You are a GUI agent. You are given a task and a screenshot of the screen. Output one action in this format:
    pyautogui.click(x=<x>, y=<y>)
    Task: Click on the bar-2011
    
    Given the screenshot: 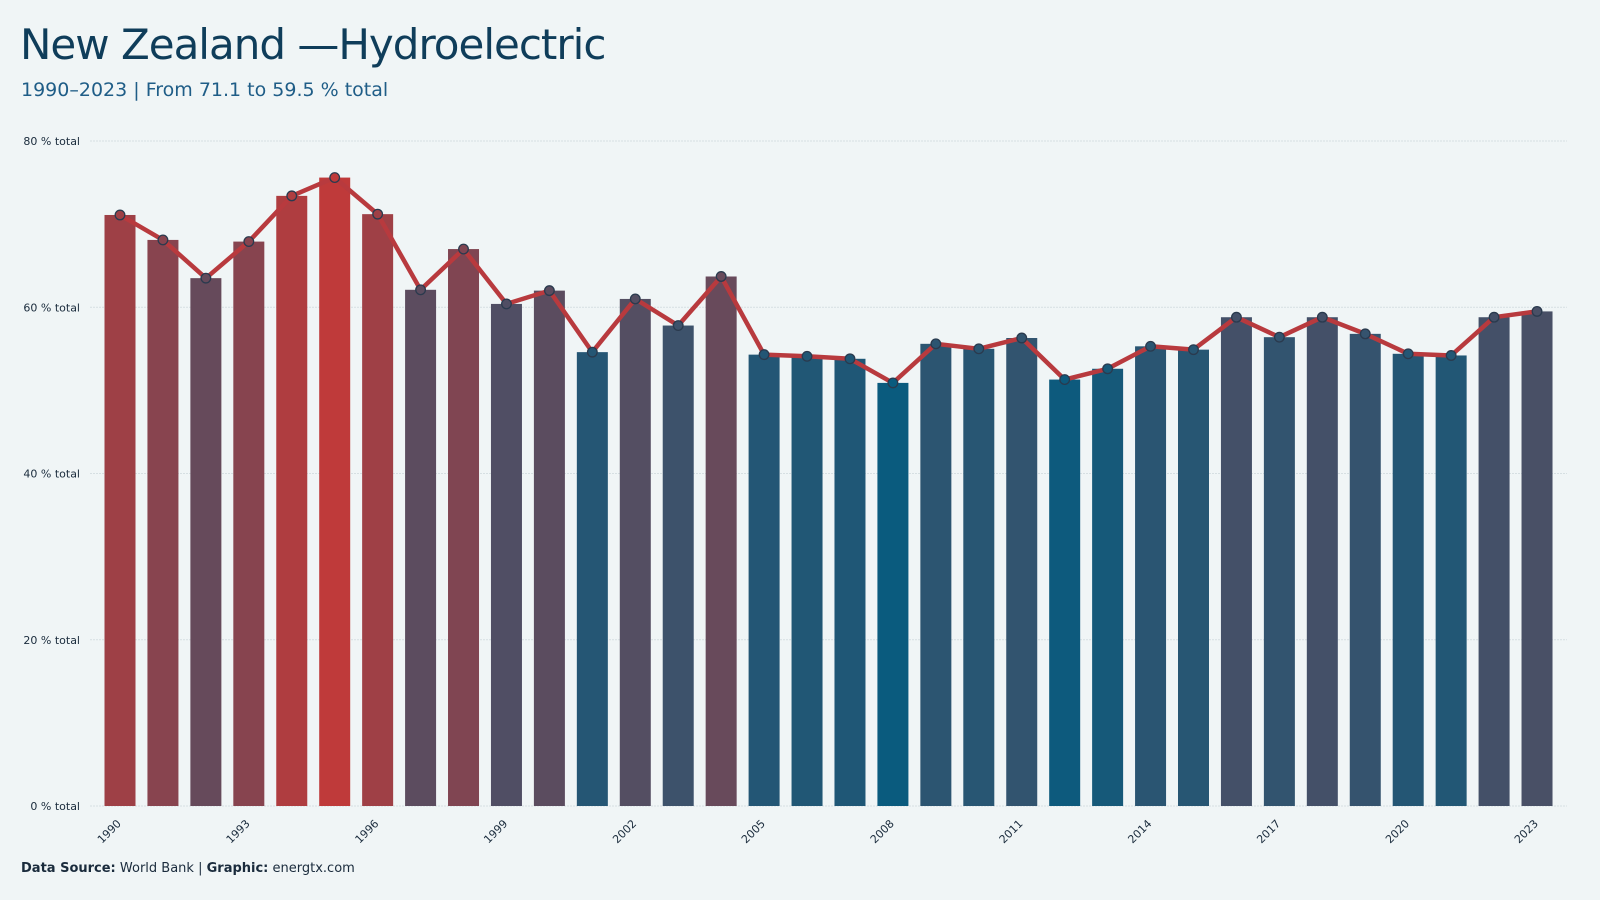 What is the action you would take?
    pyautogui.click(x=1022, y=572)
    